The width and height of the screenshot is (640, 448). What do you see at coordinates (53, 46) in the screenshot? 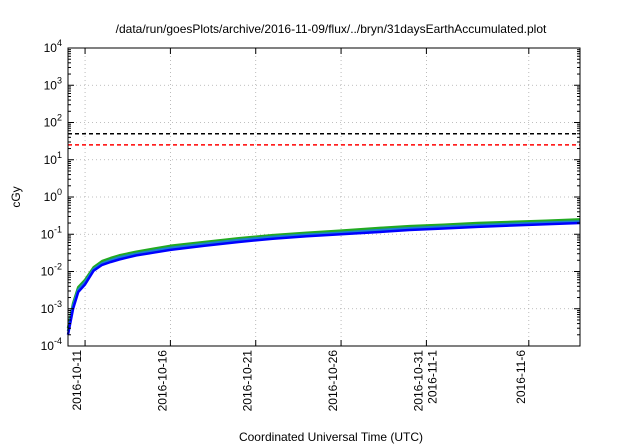
I see `y-tick-label: 10⁴` at bounding box center [53, 46].